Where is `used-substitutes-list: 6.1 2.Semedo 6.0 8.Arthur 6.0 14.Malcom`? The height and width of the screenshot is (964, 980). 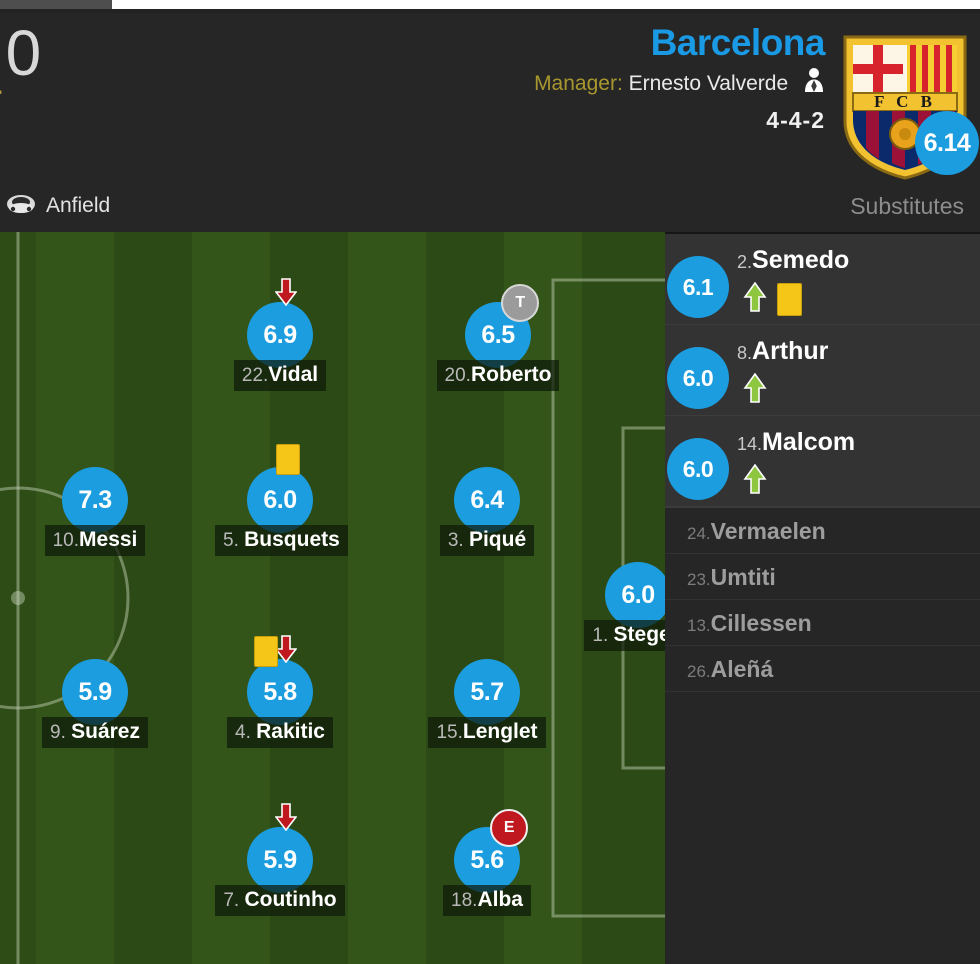
used-substitutes-list: 6.1 2.Semedo 6.0 8.Arthur 6.0 14.Malcom is located at coordinates (822, 369).